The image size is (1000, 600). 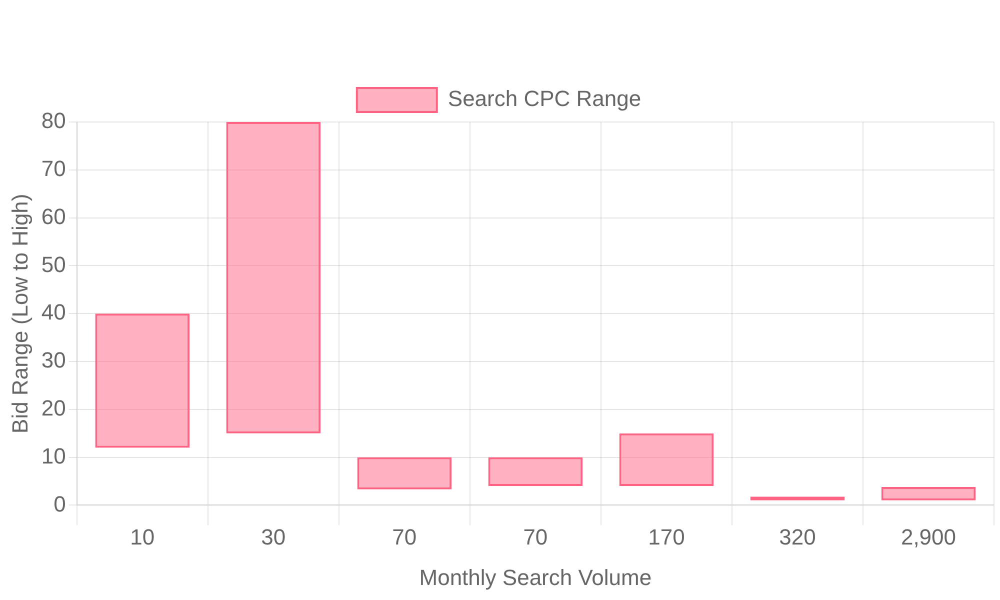 What do you see at coordinates (53, 168) in the screenshot?
I see `y-tick-label: 70` at bounding box center [53, 168].